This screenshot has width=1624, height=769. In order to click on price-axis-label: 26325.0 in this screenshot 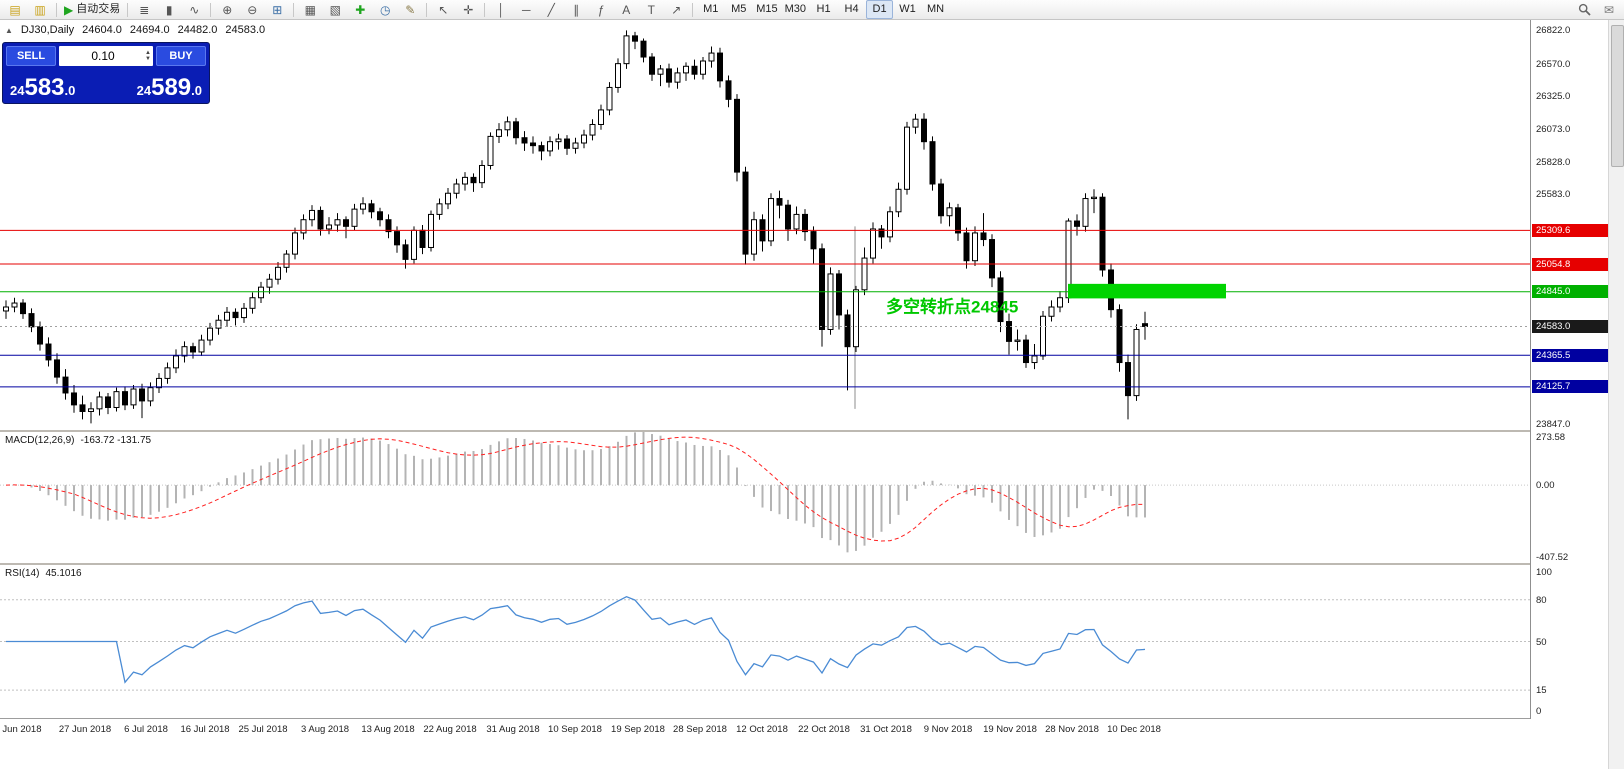, I will do `click(1553, 97)`.